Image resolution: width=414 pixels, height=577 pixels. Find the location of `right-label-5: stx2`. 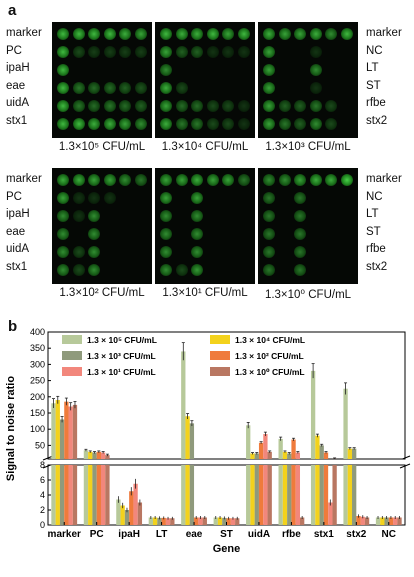

right-label-5: stx2 is located at coordinates (377, 120).